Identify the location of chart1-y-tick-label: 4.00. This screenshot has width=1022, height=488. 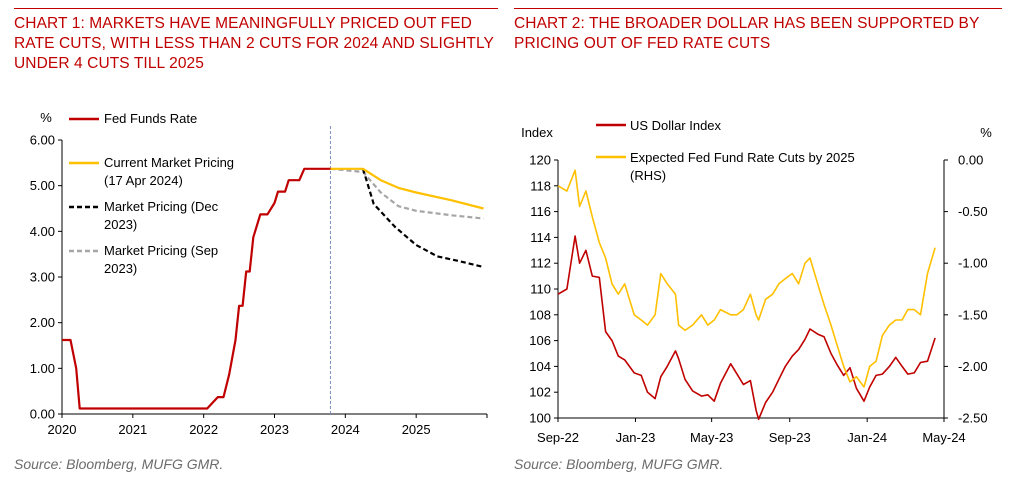
(42, 231).